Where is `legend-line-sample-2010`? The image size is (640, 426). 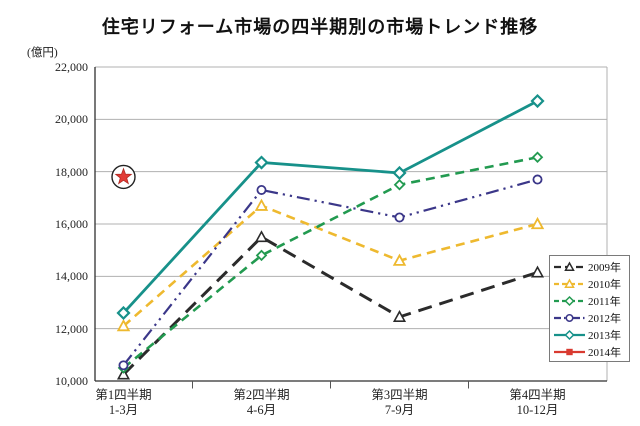 legend-line-sample-2010 is located at coordinates (569, 282).